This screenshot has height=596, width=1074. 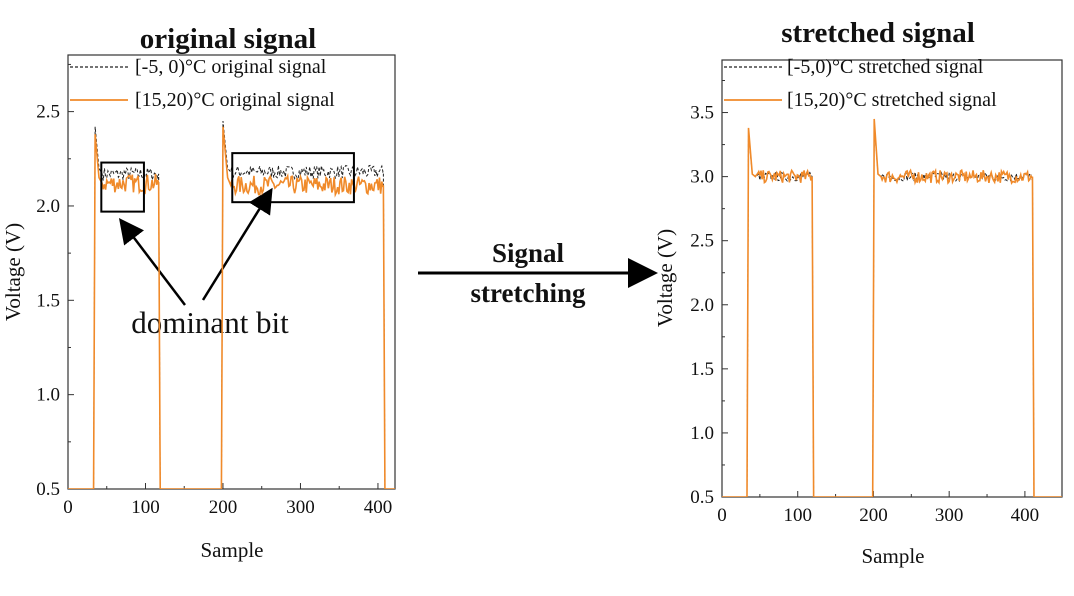 What do you see at coordinates (300, 507) in the screenshot?
I see `left-x-tick-label: 300` at bounding box center [300, 507].